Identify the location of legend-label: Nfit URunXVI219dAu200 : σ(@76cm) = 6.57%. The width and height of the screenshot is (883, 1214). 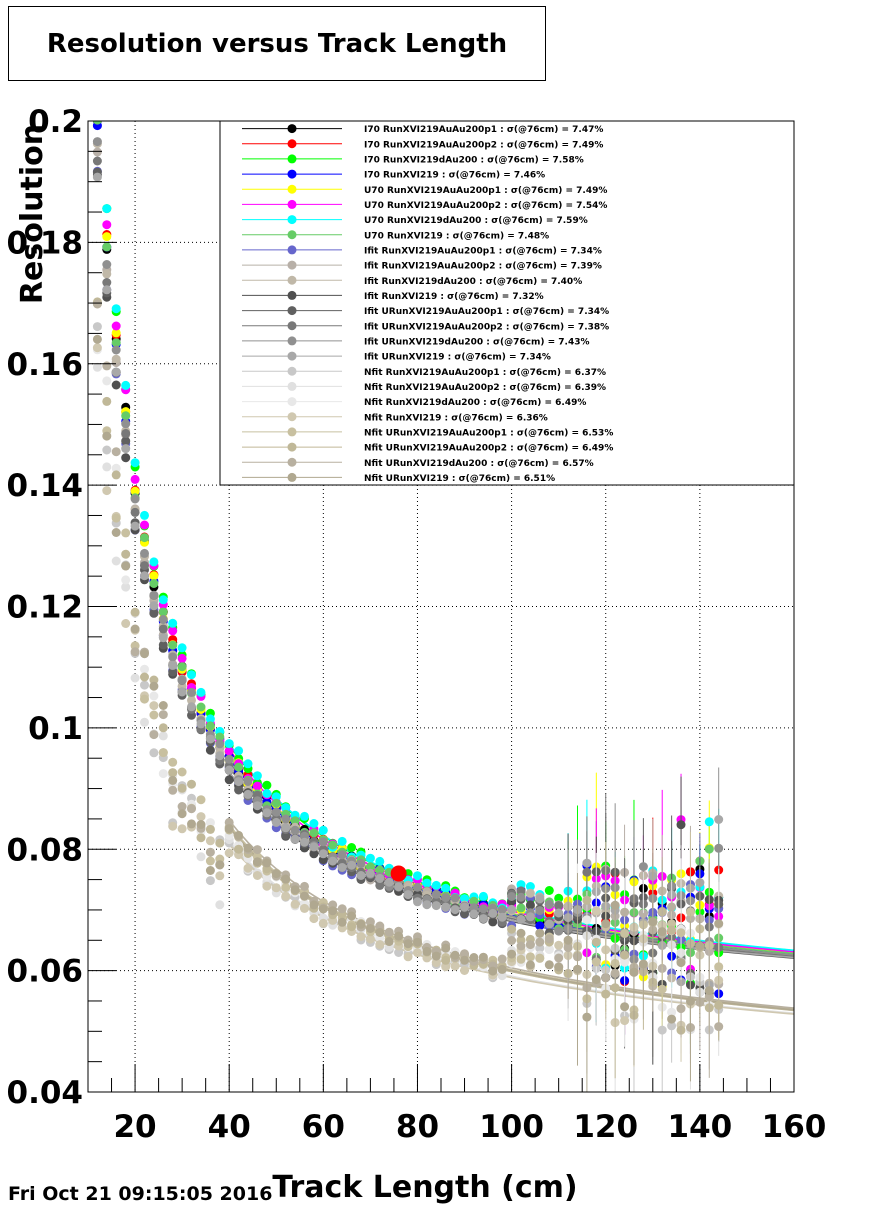
(479, 464).